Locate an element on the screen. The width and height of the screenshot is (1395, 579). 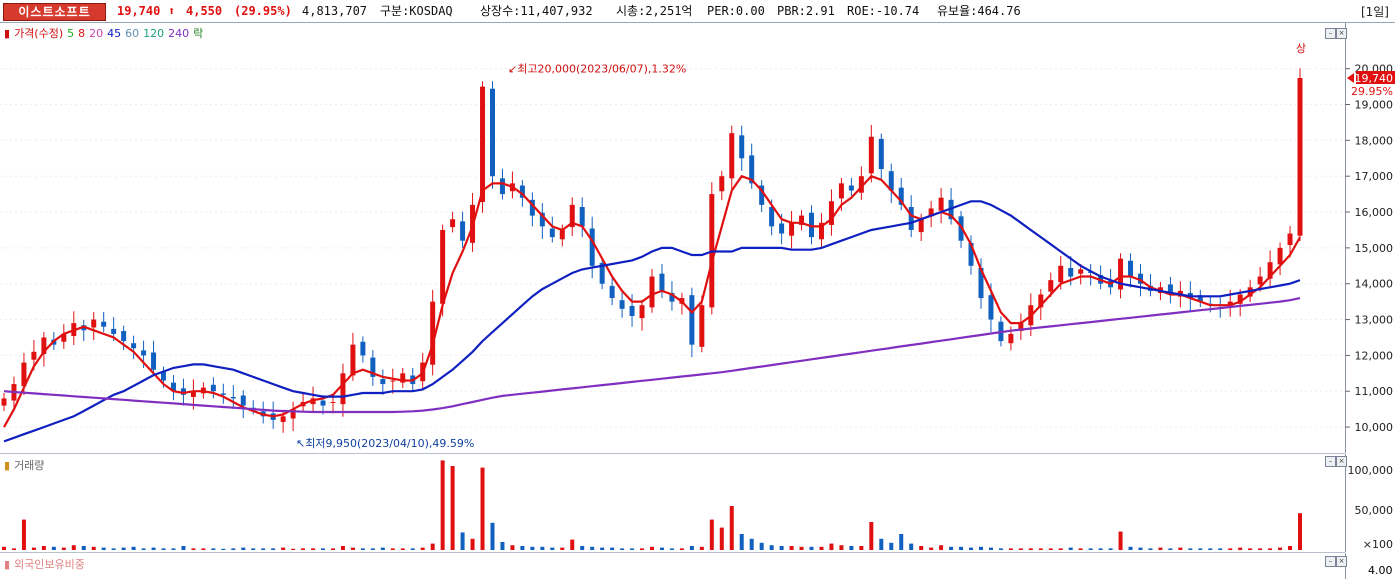
legend-item: 5 is located at coordinates (71, 33).